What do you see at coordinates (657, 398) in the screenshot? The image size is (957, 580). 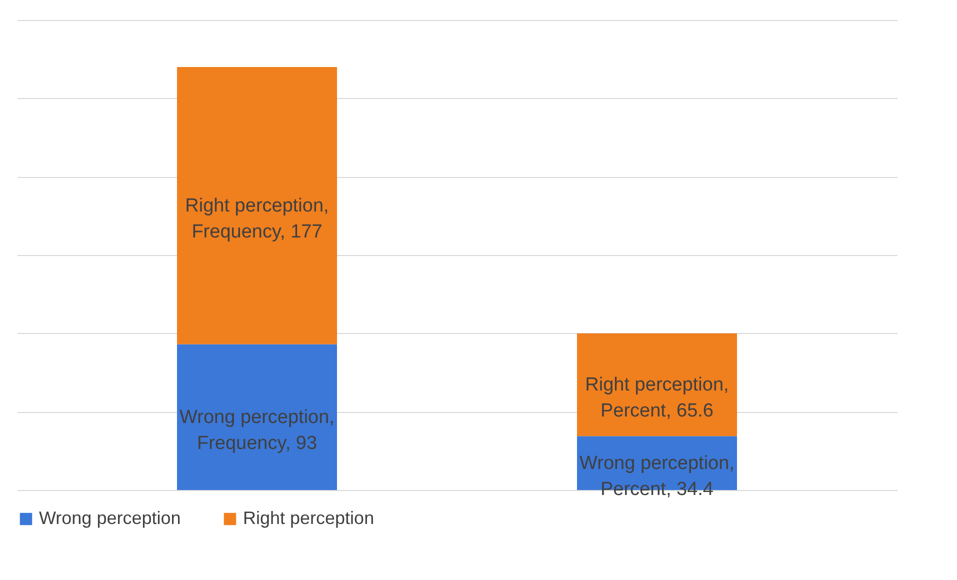 I see `data-label: Right perception, Percent, 65.6` at bounding box center [657, 398].